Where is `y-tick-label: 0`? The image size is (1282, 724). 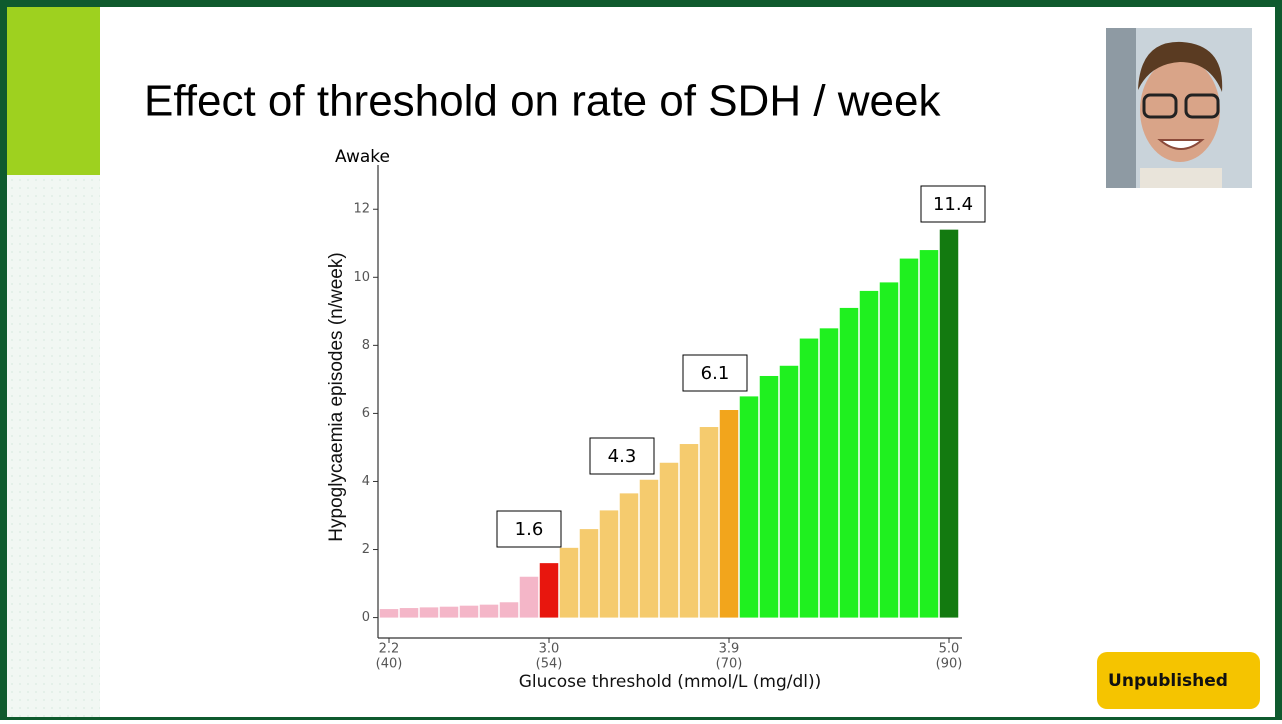
y-tick-label: 0 is located at coordinates (366, 617).